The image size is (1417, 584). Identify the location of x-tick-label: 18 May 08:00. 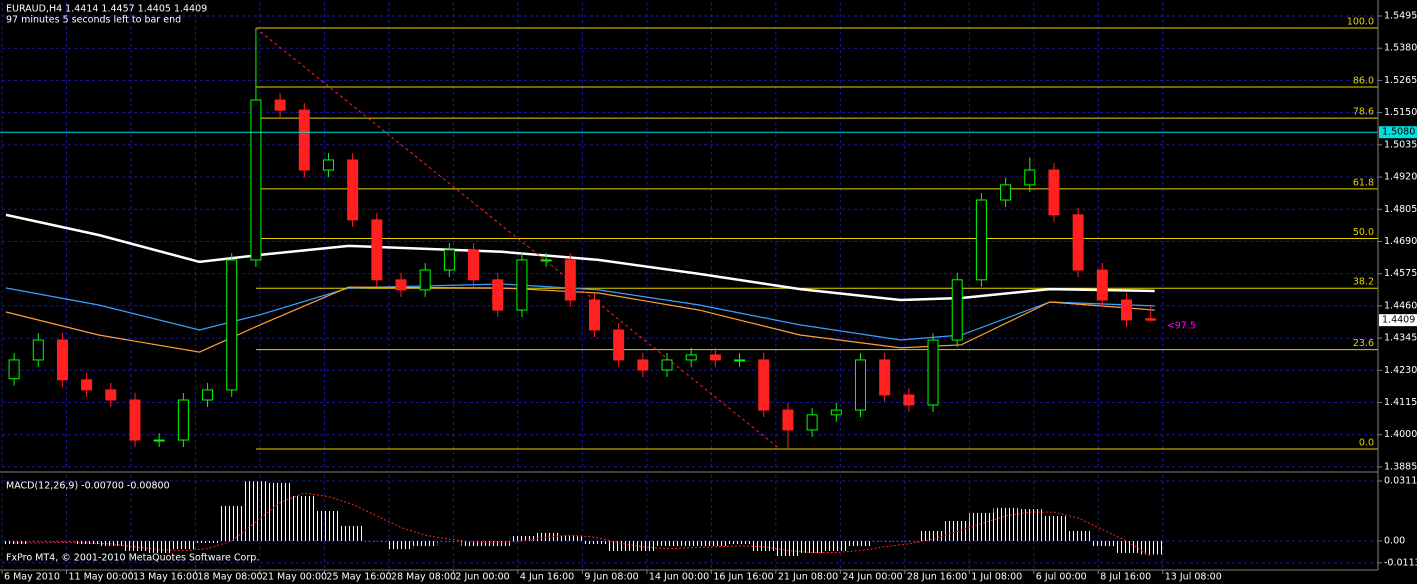
(229, 577).